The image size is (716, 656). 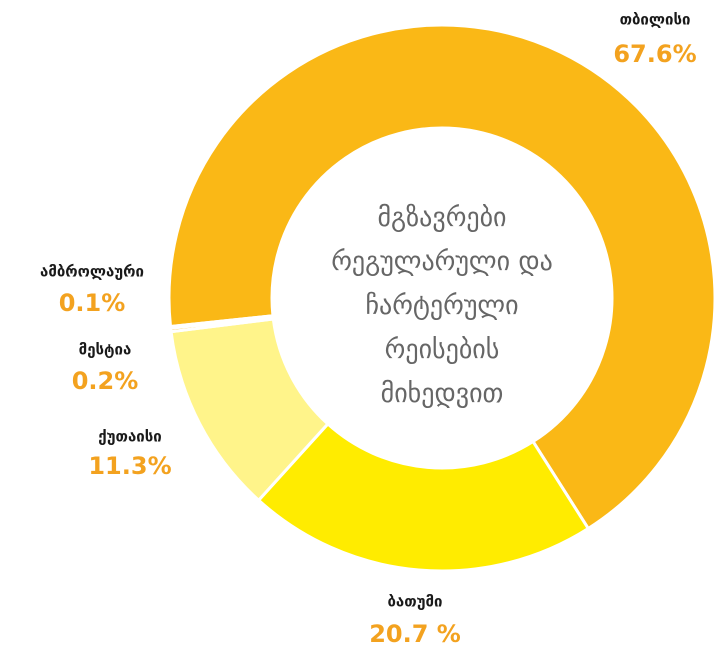 I want to click on segment-name: თბილისი, so click(x=655, y=20).